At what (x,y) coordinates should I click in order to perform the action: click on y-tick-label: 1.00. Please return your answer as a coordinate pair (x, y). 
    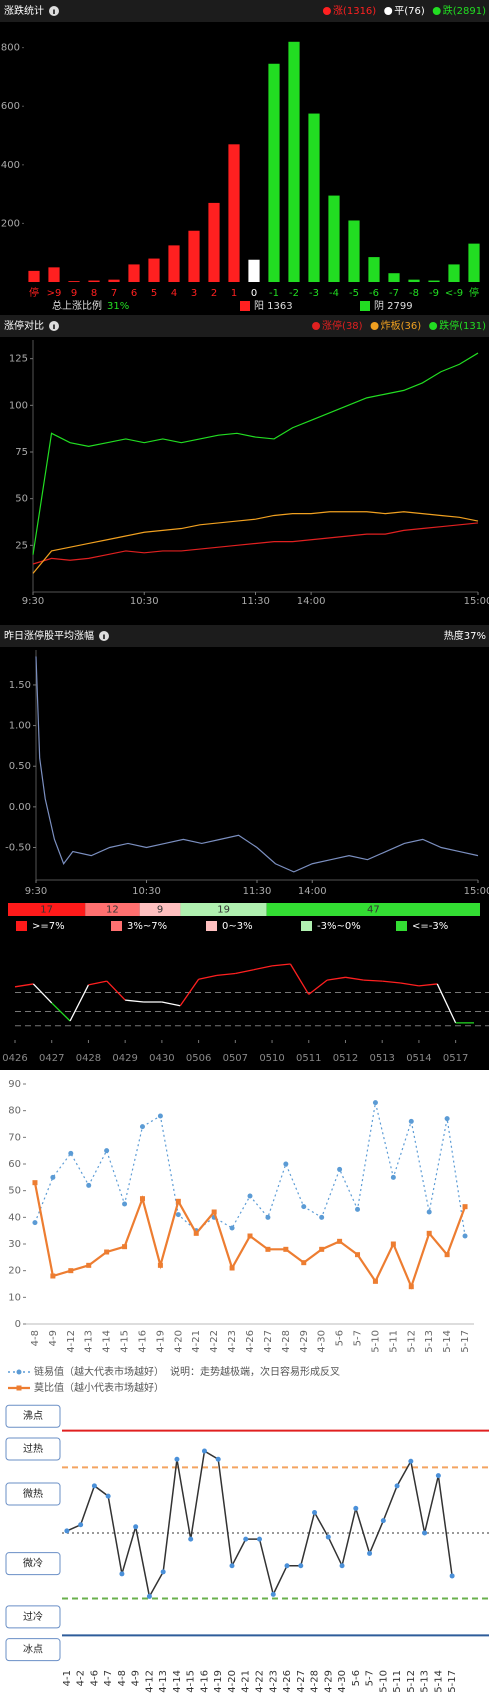
    Looking at the image, I should click on (20, 726).